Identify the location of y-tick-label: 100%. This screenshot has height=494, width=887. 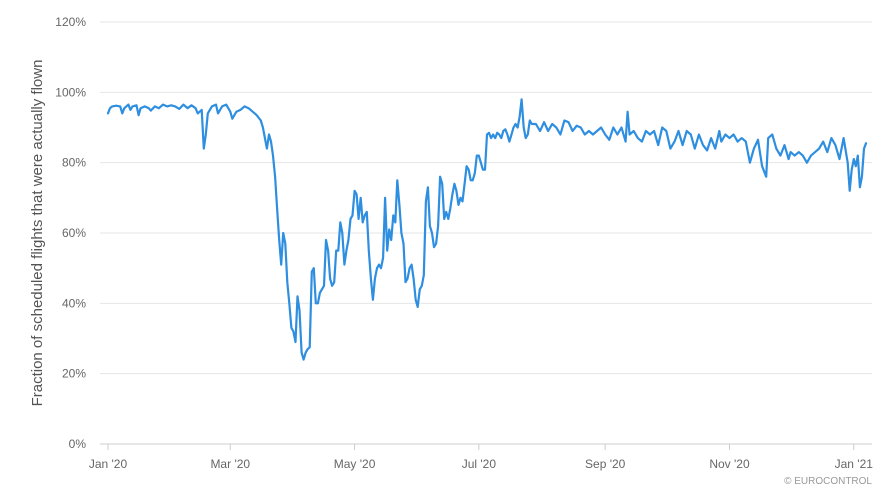
(70, 92).